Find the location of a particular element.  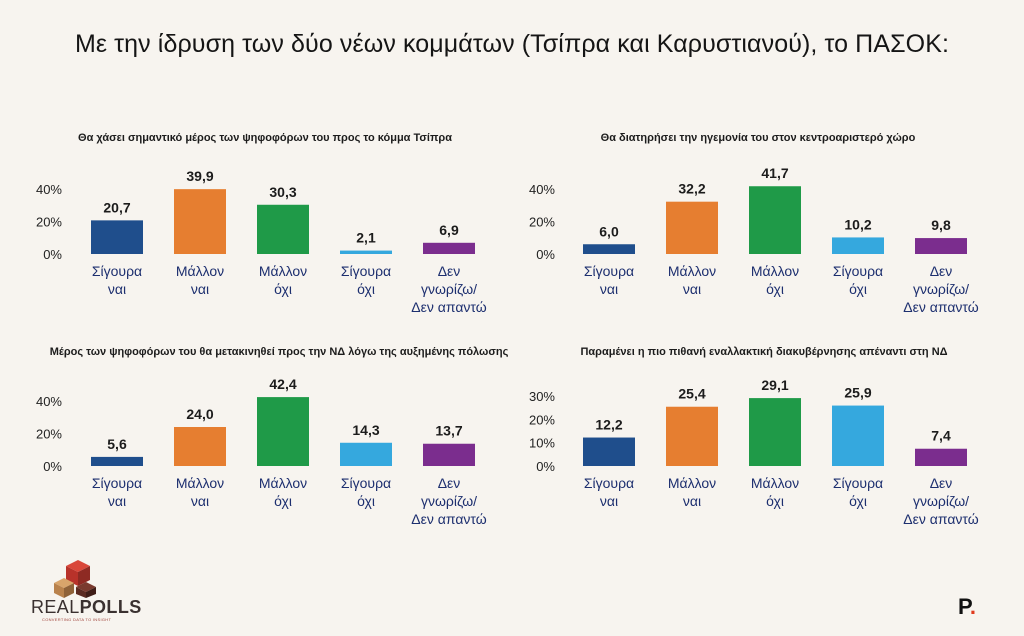

panel-1-ytick: 20% is located at coordinates (49, 222).